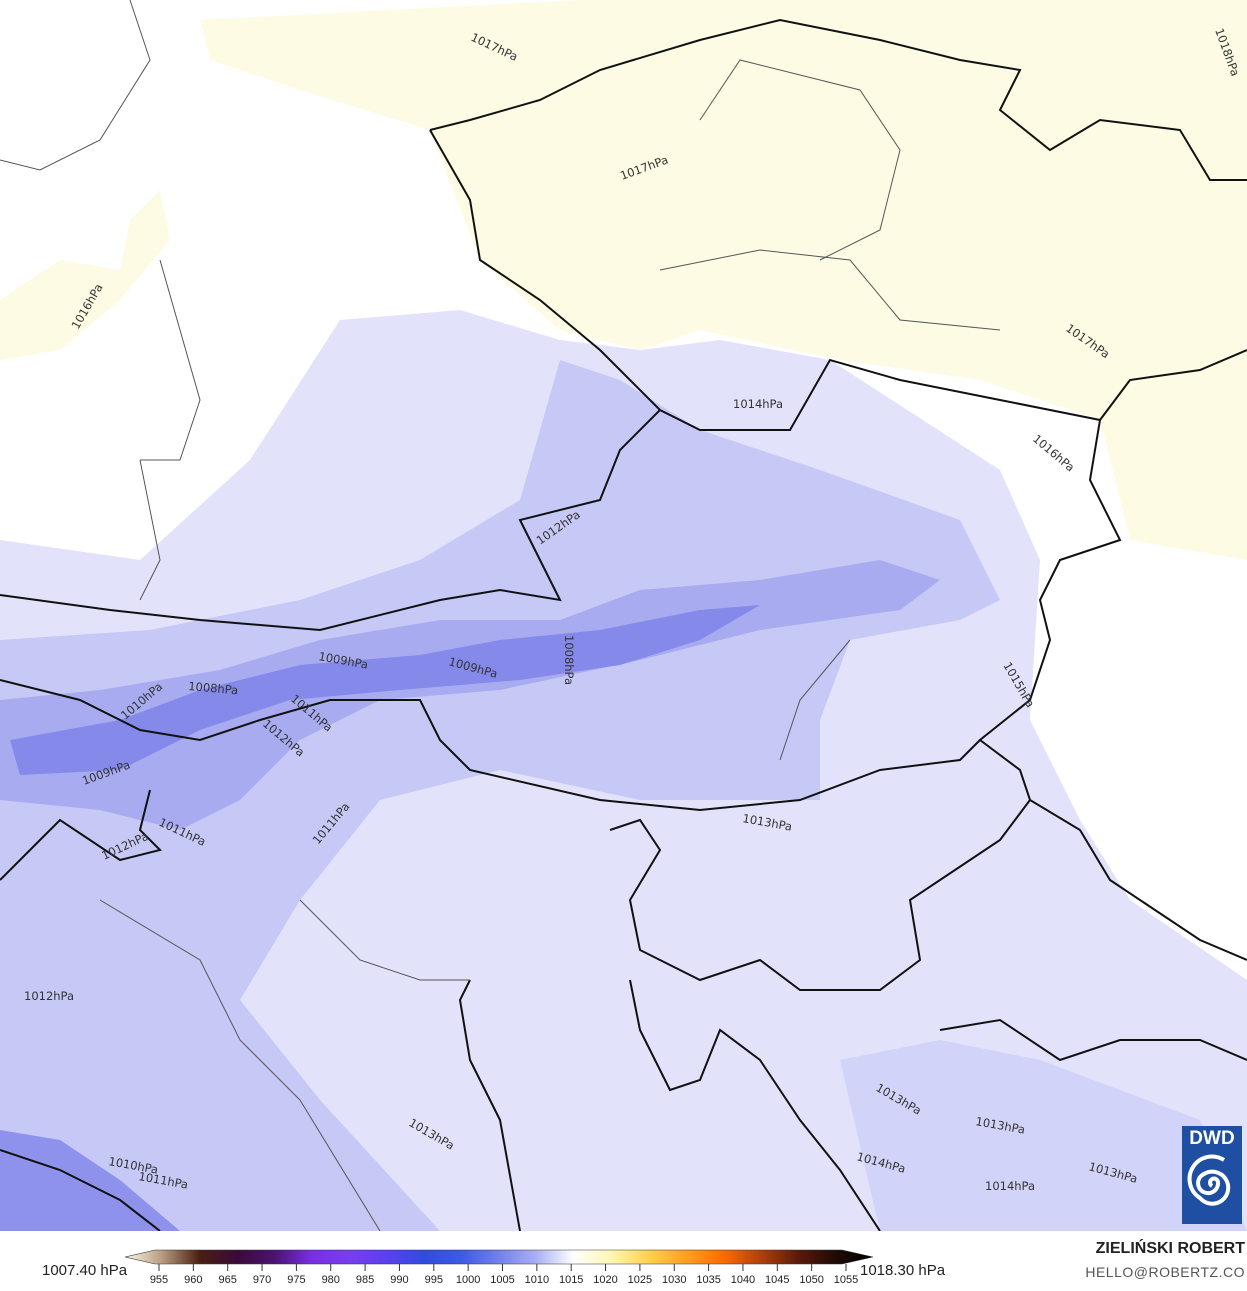 This screenshot has height=1291, width=1247. What do you see at coordinates (193, 1280) in the screenshot?
I see `colorbar-tick-label: 960` at bounding box center [193, 1280].